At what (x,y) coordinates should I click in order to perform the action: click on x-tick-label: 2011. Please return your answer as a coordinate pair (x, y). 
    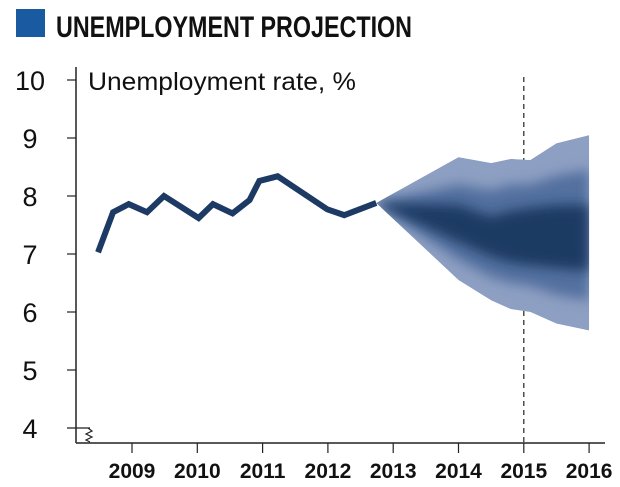
    Looking at the image, I should click on (263, 471).